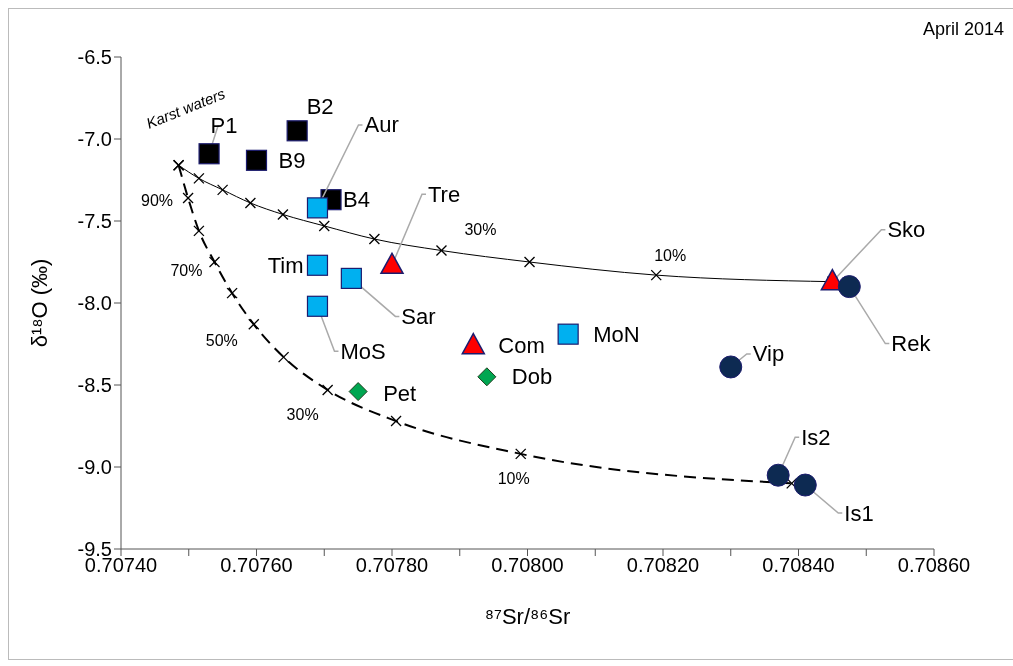 The width and height of the screenshot is (1013, 666). Describe the element at coordinates (616, 334) in the screenshot. I see `series-label: MoN` at that location.